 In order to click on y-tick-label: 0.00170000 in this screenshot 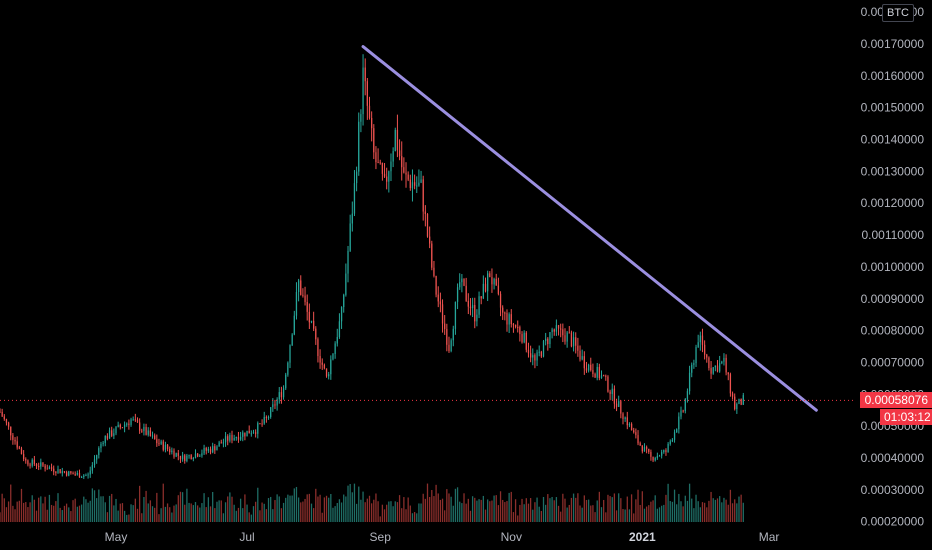, I will do `click(893, 44)`.